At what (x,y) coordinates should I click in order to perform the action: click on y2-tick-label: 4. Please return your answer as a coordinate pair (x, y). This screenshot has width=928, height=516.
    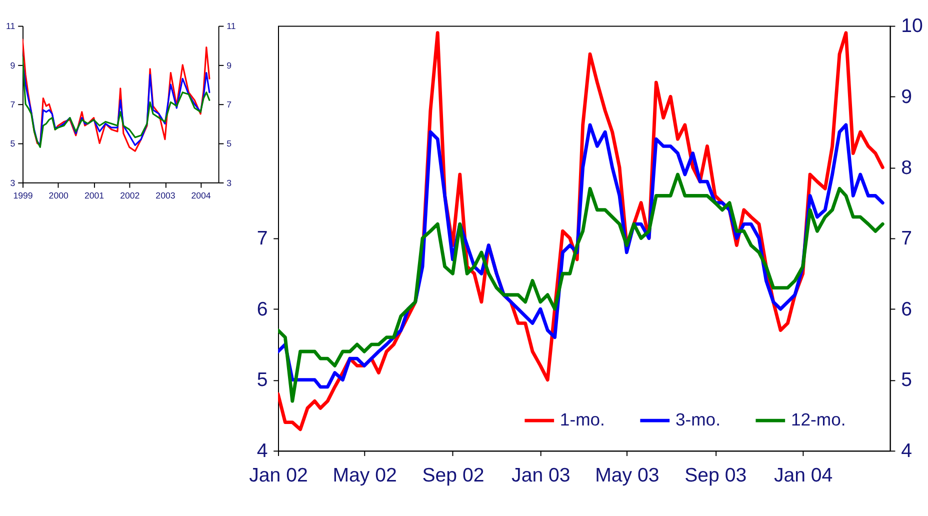
    Looking at the image, I should click on (906, 451).